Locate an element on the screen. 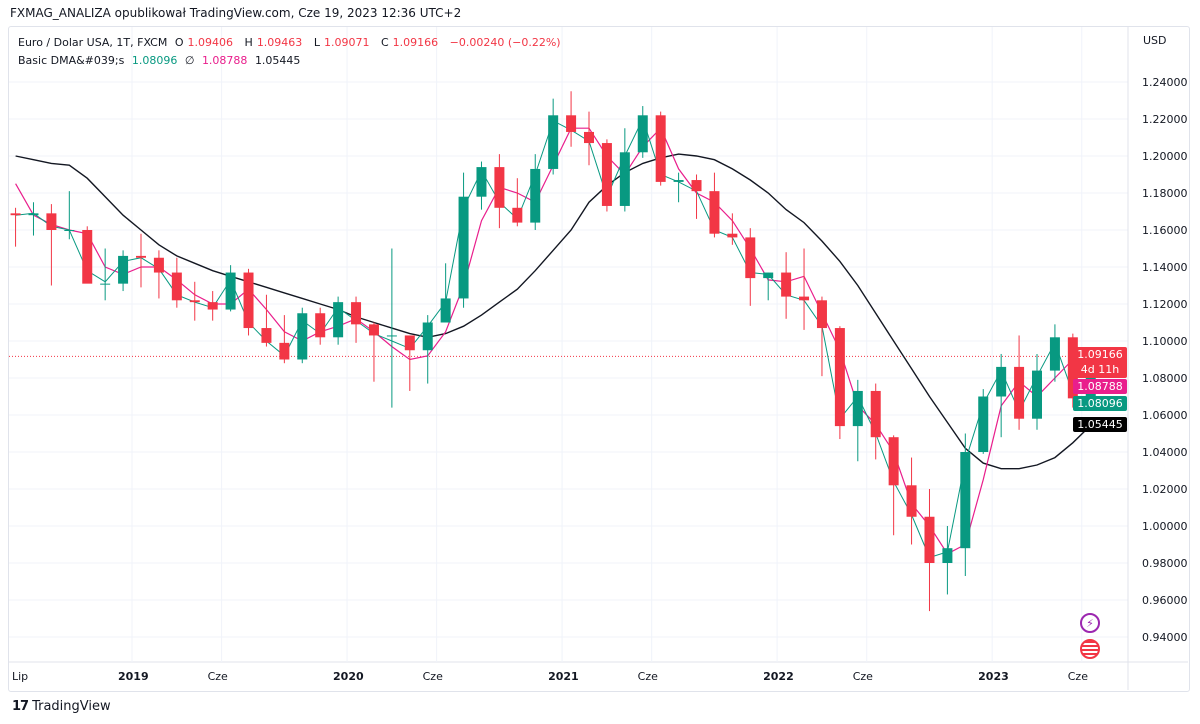  price-axis-label: 1.08000 is located at coordinates (1165, 378).